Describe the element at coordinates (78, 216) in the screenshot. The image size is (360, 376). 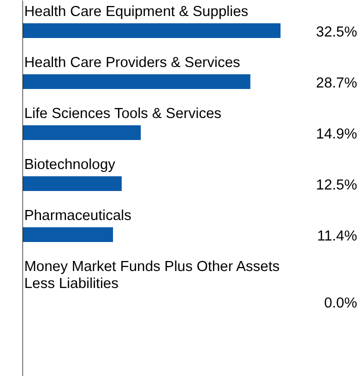
I see `y-tick-label: Pharmaceuticals` at that location.